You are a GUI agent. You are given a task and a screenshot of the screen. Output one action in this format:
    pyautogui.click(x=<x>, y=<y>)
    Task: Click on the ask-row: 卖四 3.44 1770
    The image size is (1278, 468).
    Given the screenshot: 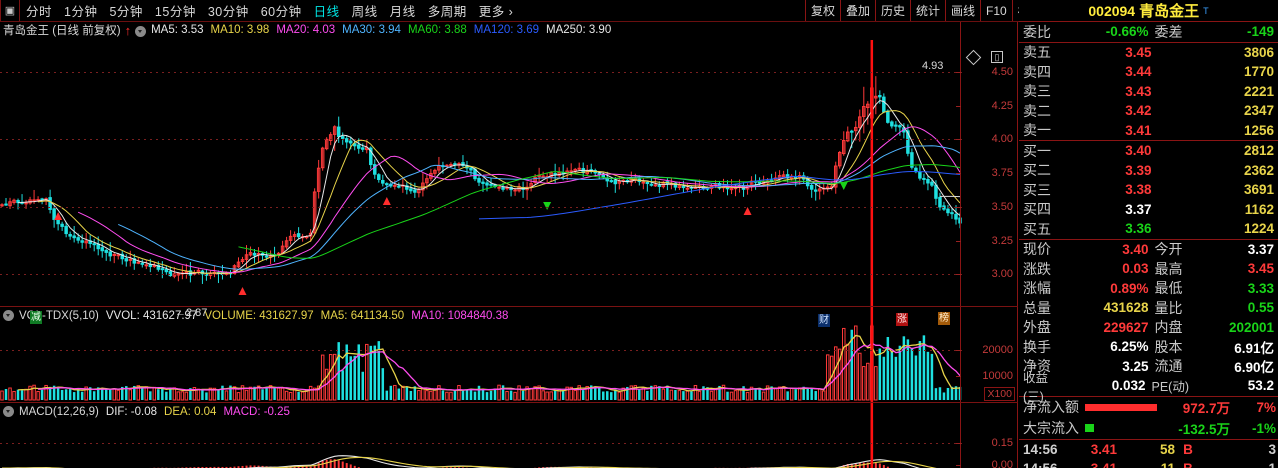 What is the action you would take?
    pyautogui.click(x=1148, y=72)
    